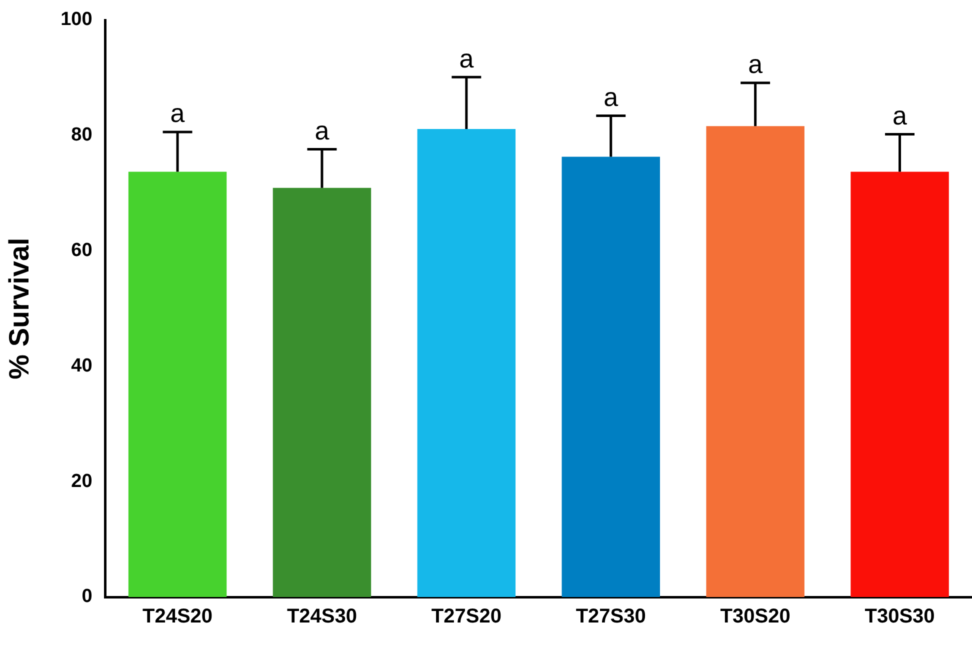 The width and height of the screenshot is (972, 645). I want to click on y-axis-title: % Survival, so click(19, 309).